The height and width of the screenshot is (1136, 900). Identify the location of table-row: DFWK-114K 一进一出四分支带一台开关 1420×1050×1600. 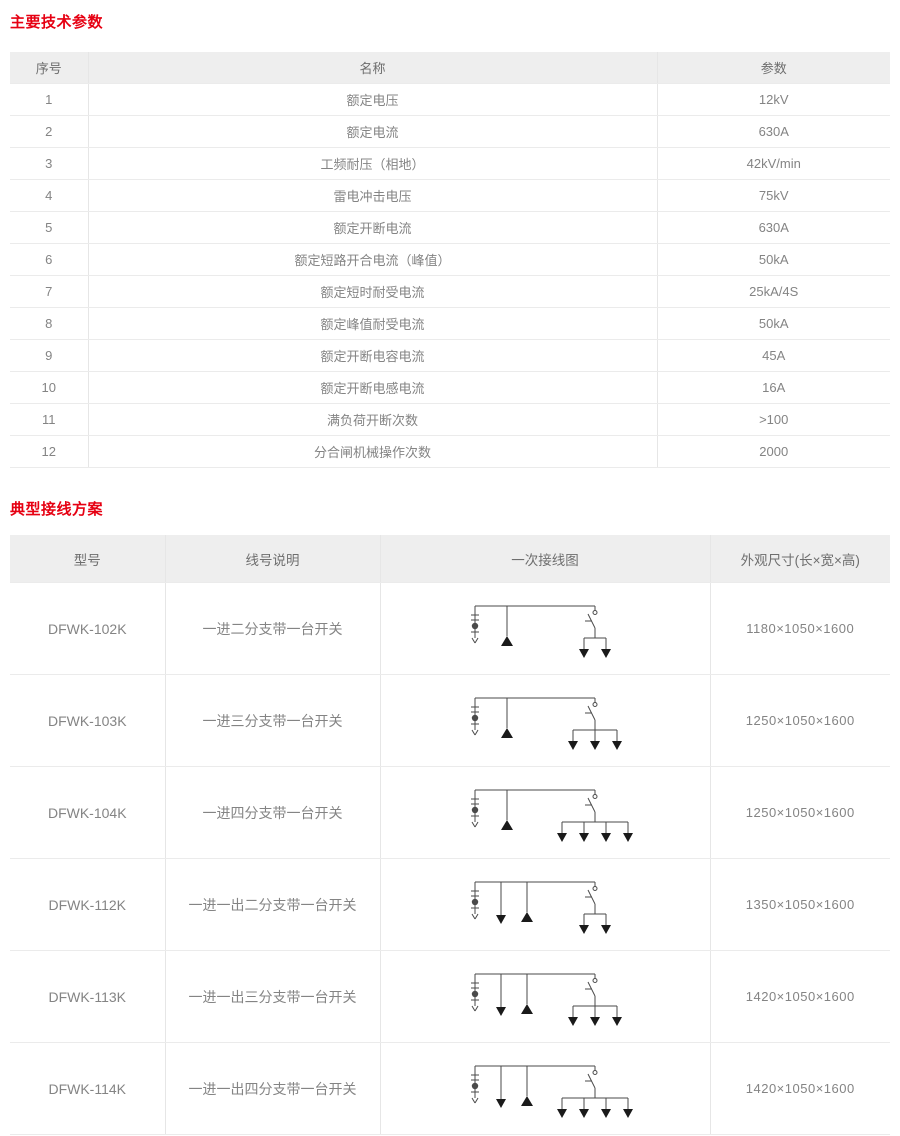
(450, 1088).